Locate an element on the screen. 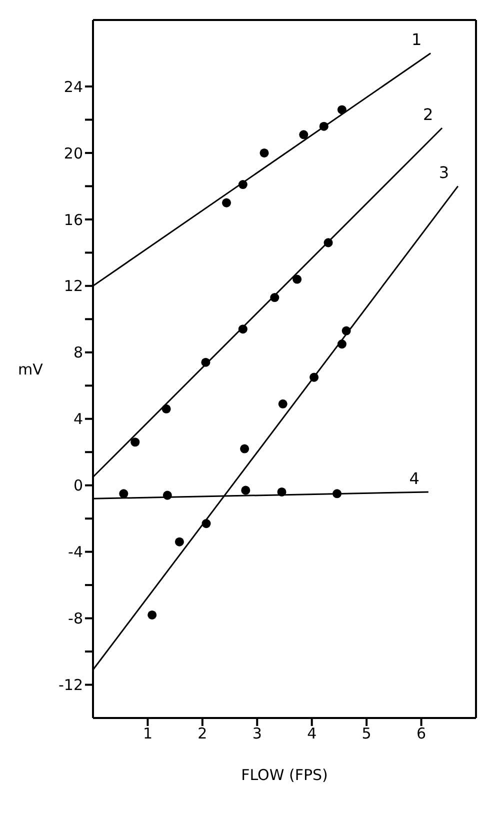 The height and width of the screenshot is (813, 496). x-tick-label: 3 is located at coordinates (257, 733).